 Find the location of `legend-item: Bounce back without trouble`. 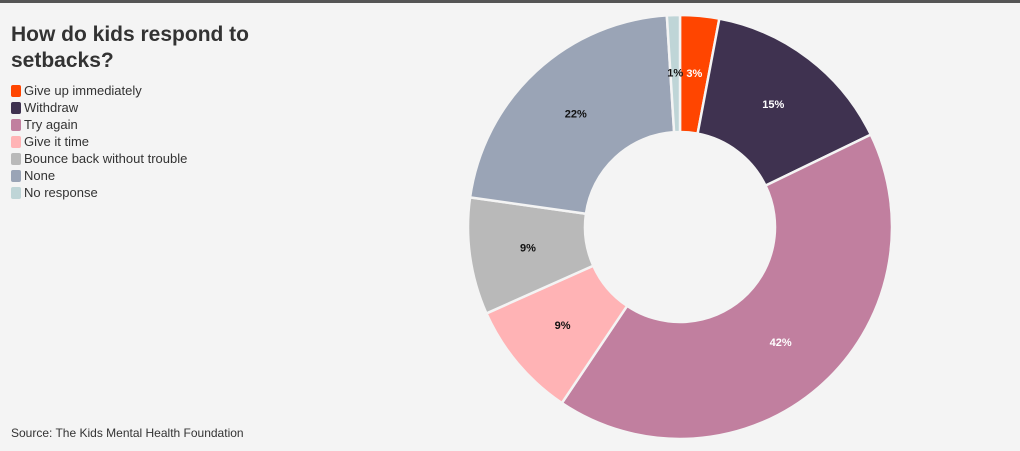

legend-item: Bounce back without trouble is located at coordinates (99, 158).